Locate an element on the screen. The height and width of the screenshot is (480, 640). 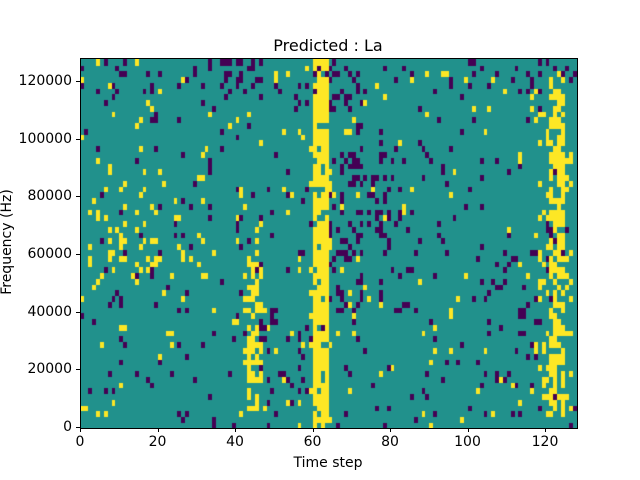
y-tick-label: 0 is located at coordinates (67, 427).